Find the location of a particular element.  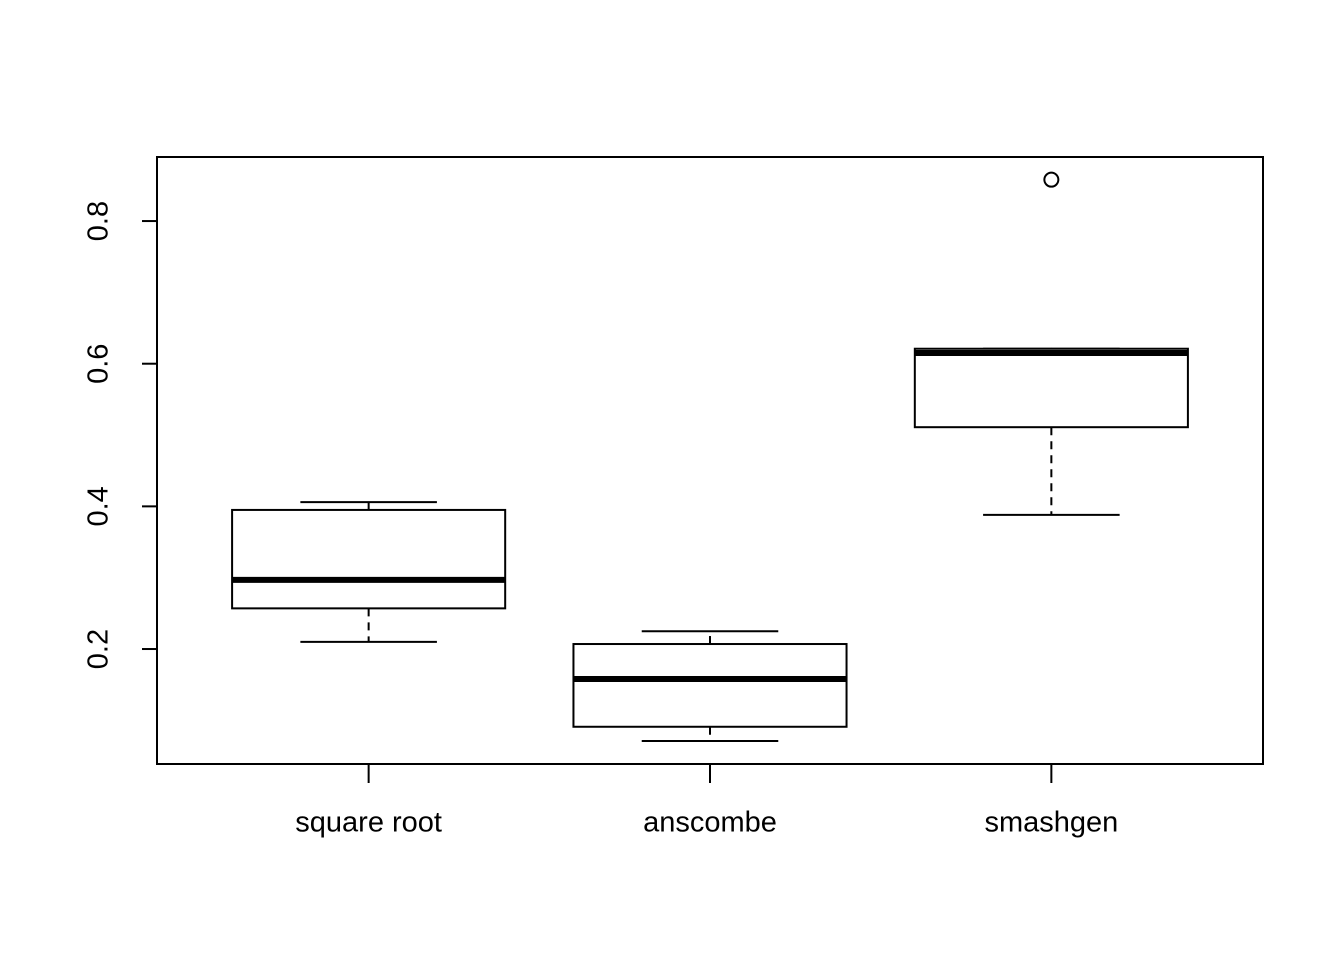

y-tick-label: 0.6 is located at coordinates (99, 364).